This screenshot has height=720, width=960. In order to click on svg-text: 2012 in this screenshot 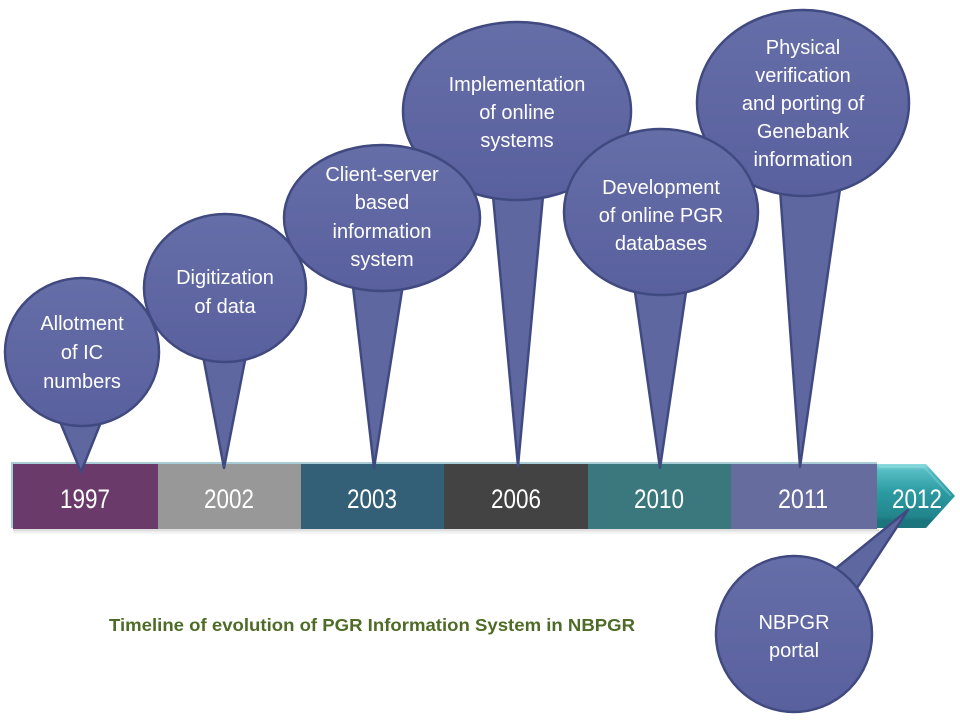, I will do `click(917, 499)`.